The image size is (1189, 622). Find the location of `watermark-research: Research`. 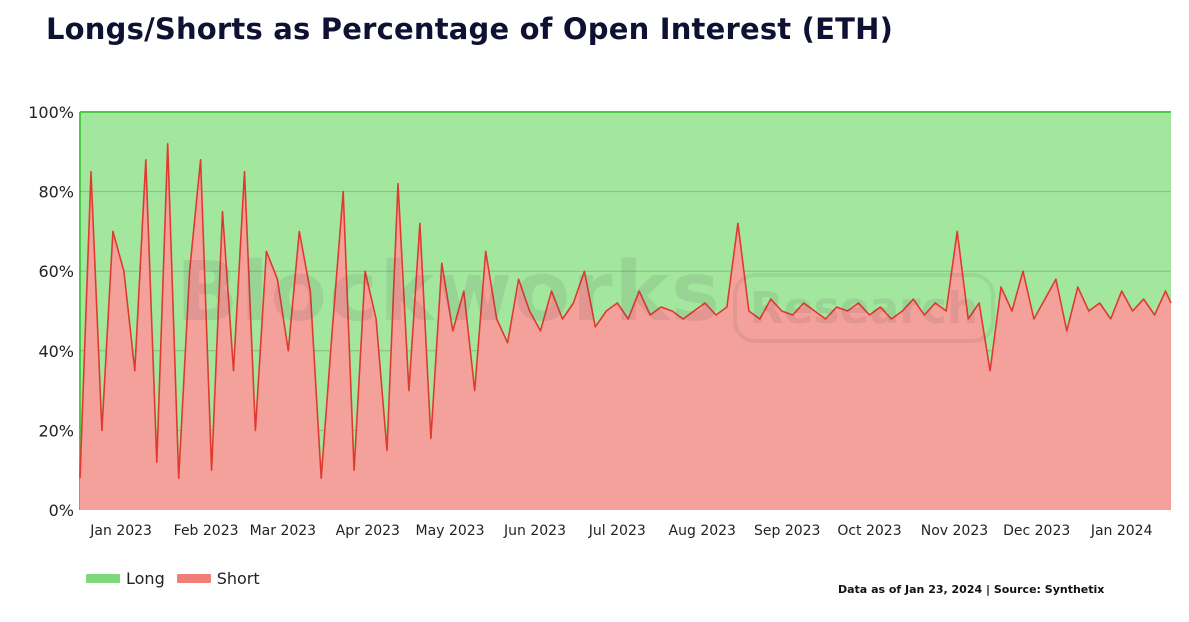

watermark-research: Research is located at coordinates (864, 308).